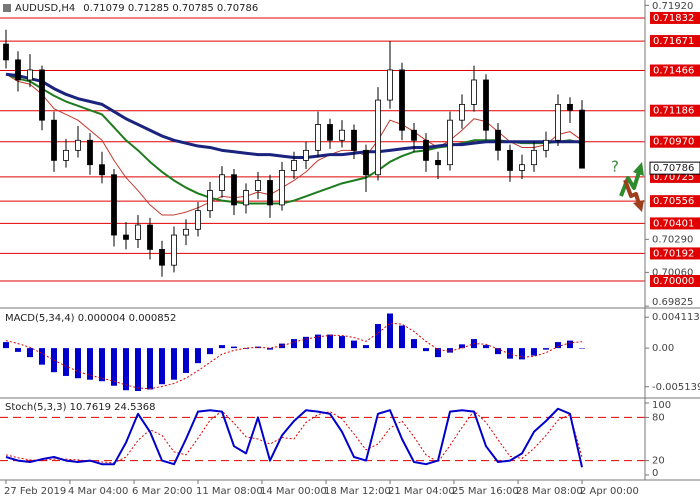 The image size is (700, 500). What do you see at coordinates (293, 491) in the screenshot?
I see `x-tick-label: 14 Mar 00:00` at bounding box center [293, 491].